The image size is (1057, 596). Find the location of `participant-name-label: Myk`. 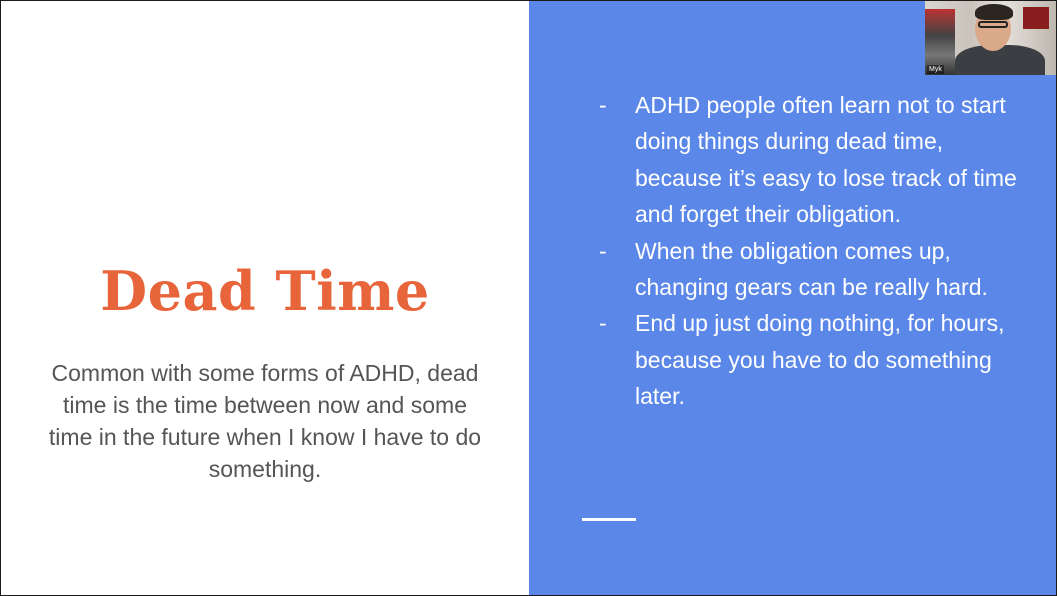

participant-name-label: Myk is located at coordinates (935, 69).